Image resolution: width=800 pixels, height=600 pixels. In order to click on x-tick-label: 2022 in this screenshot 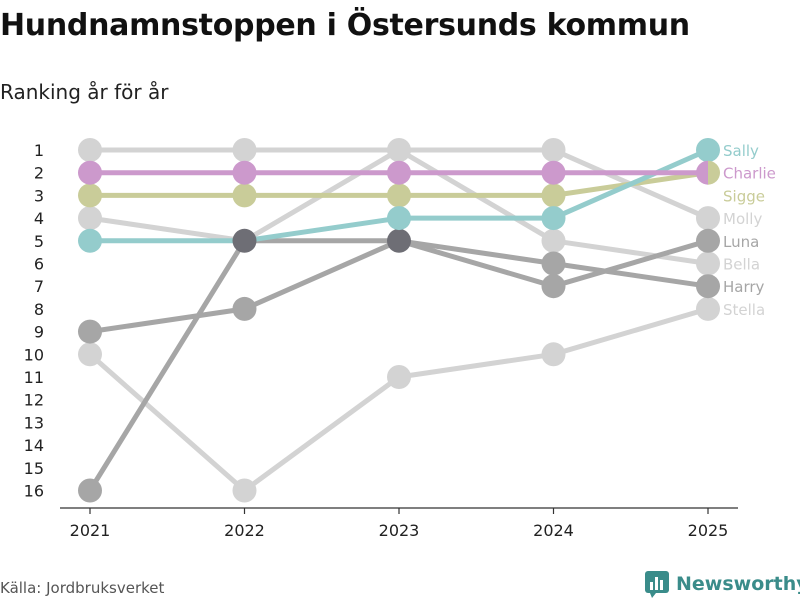, I will do `click(244, 530)`.